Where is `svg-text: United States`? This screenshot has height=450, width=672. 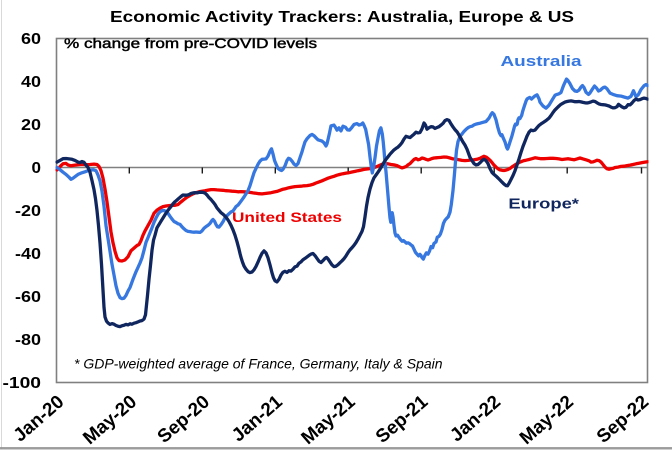 svg-text: United States is located at coordinates (287, 217).